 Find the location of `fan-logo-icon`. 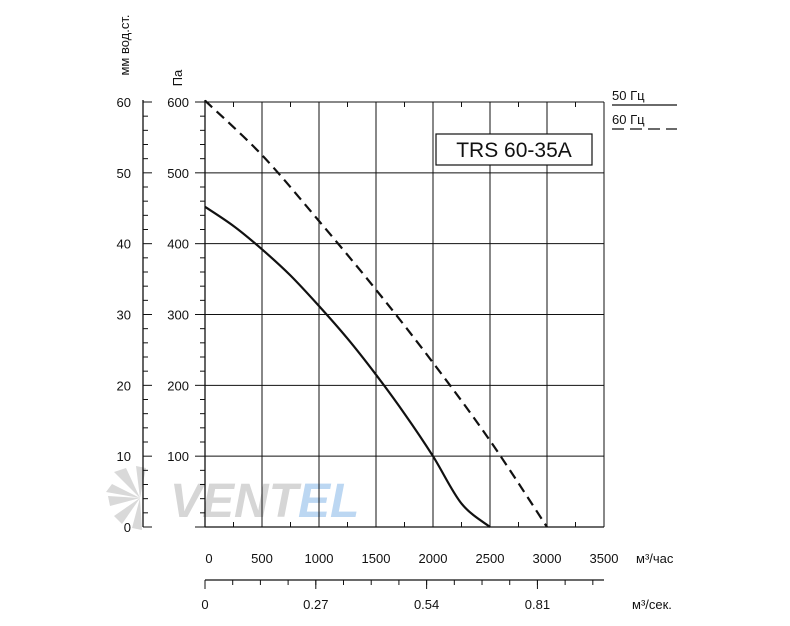

fan-logo-icon is located at coordinates (126, 498).